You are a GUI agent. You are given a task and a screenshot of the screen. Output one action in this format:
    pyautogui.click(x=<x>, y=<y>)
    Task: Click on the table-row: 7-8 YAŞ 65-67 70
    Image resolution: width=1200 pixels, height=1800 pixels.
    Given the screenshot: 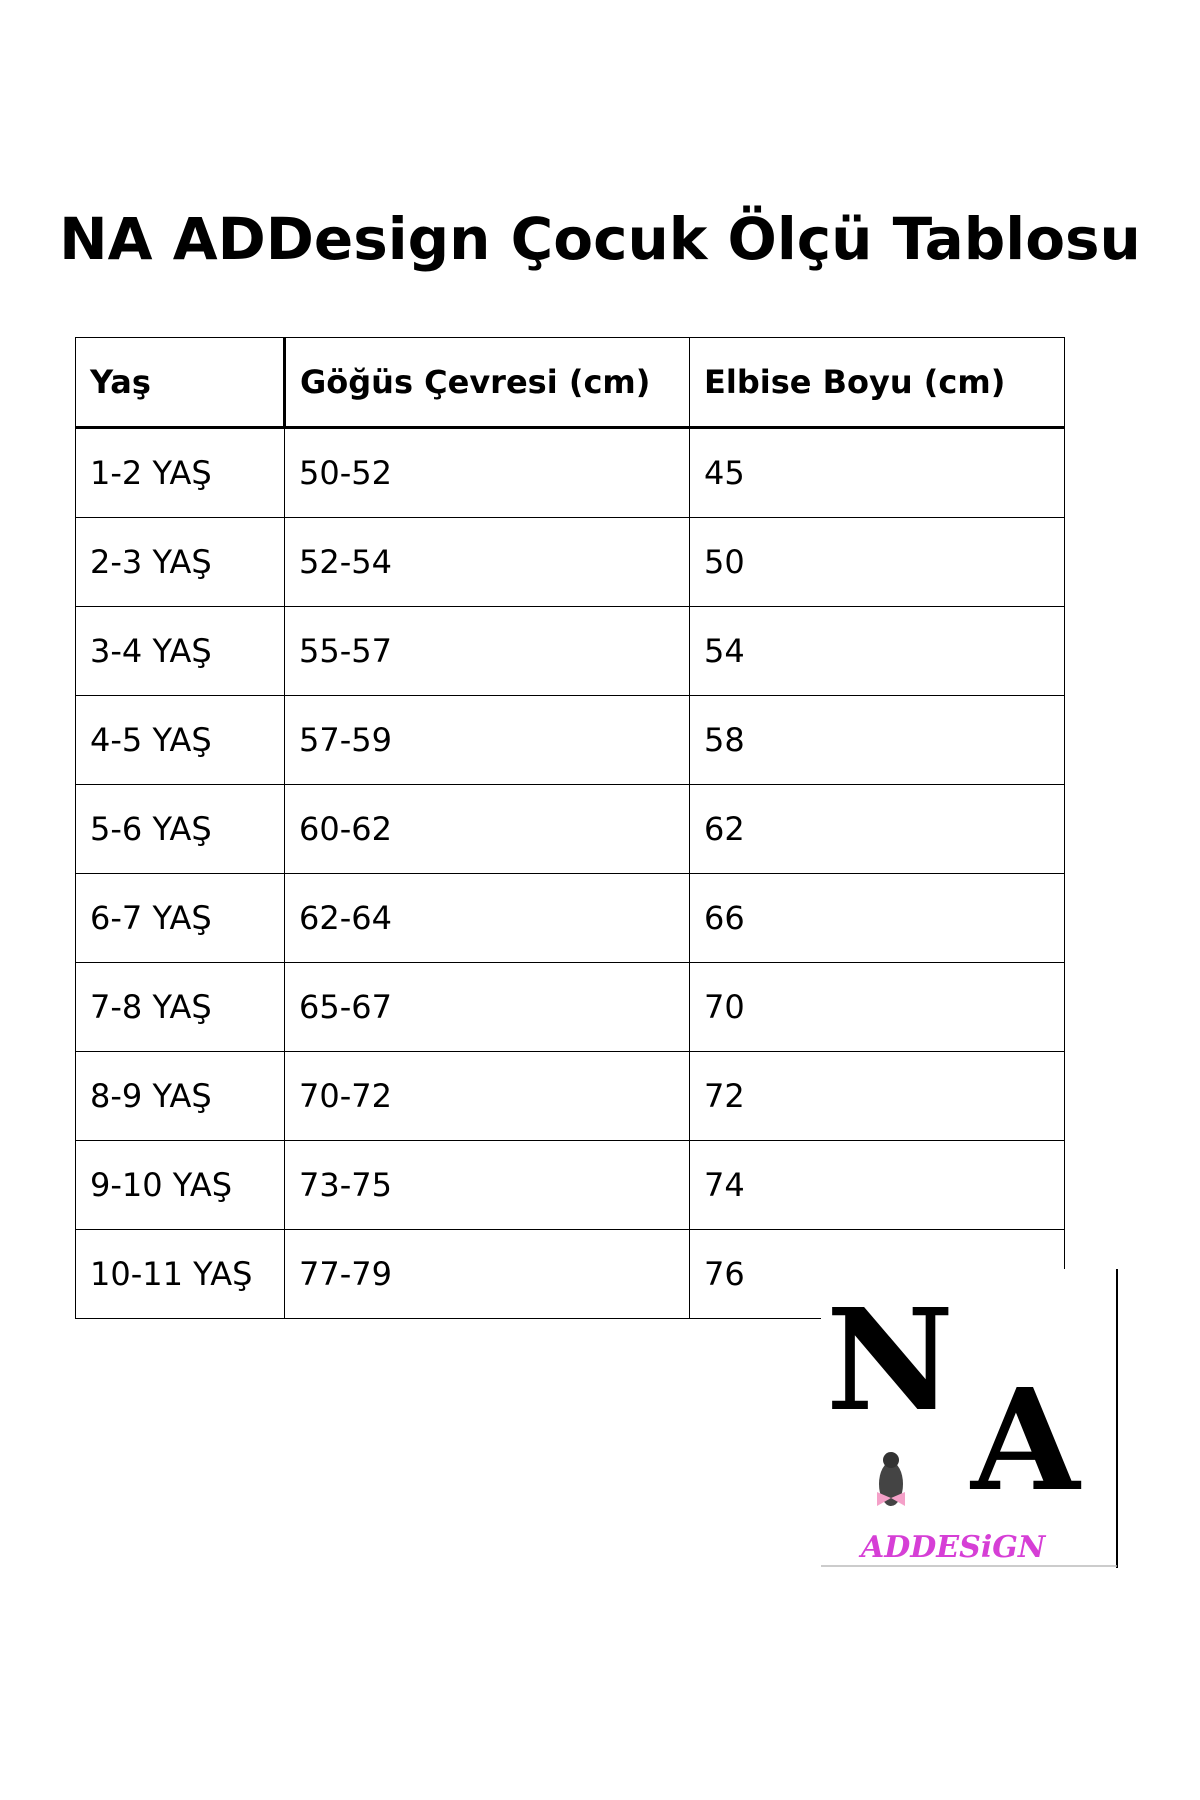 What is the action you would take?
    pyautogui.click(x=570, y=1007)
    